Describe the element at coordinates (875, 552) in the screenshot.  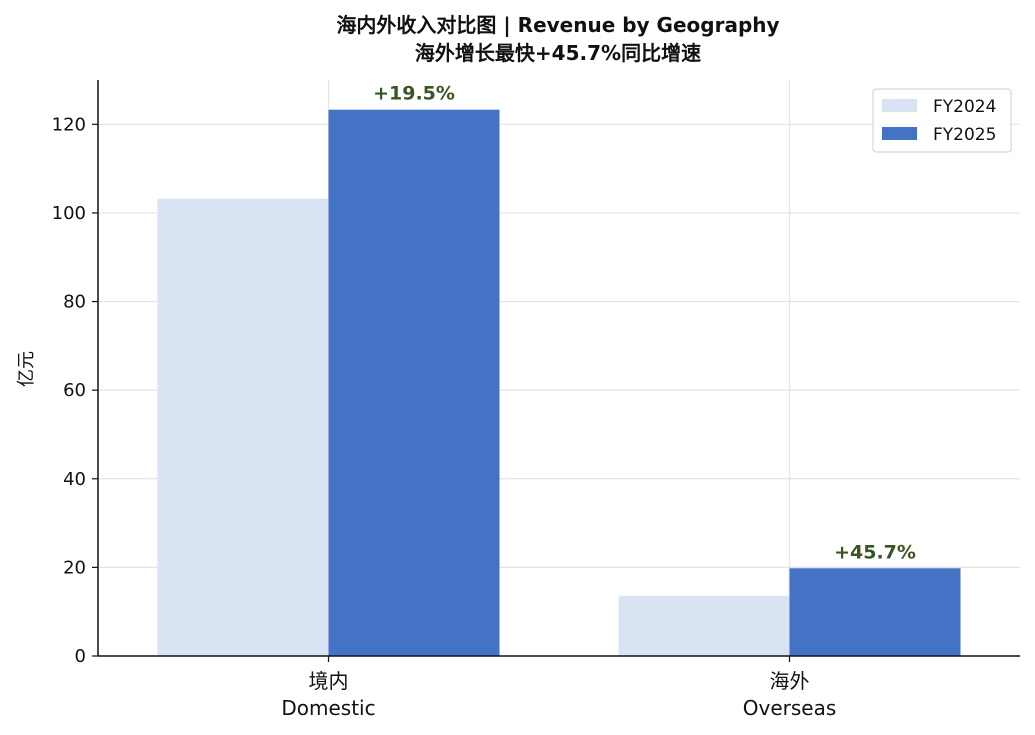
I see `data-label: +45.7%` at that location.